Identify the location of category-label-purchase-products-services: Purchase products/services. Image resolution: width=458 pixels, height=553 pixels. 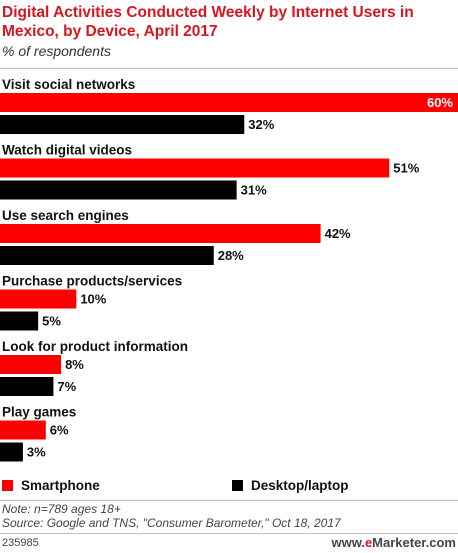
(92, 281).